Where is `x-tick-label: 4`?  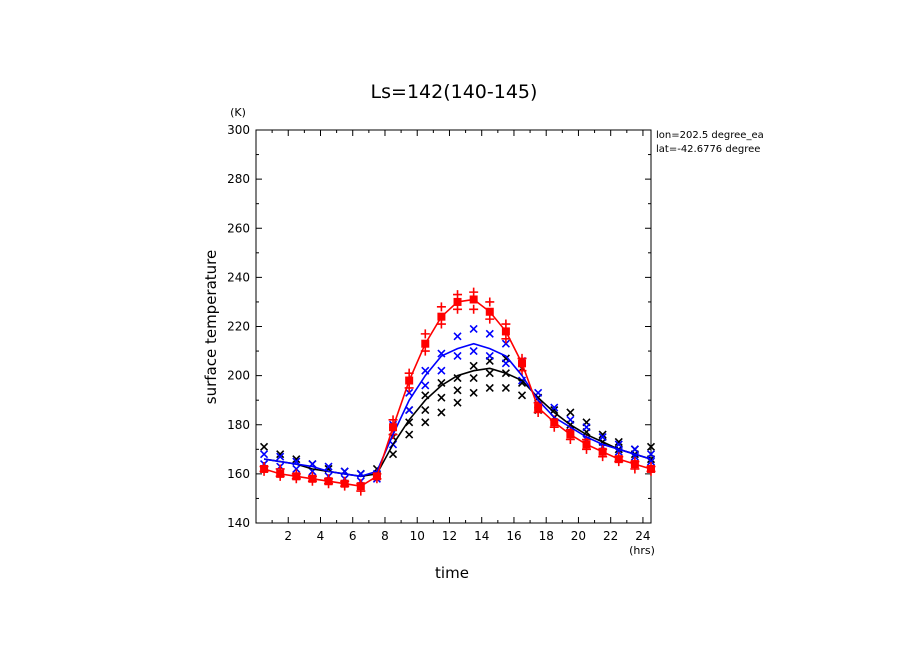
x-tick-label: 4 is located at coordinates (321, 536).